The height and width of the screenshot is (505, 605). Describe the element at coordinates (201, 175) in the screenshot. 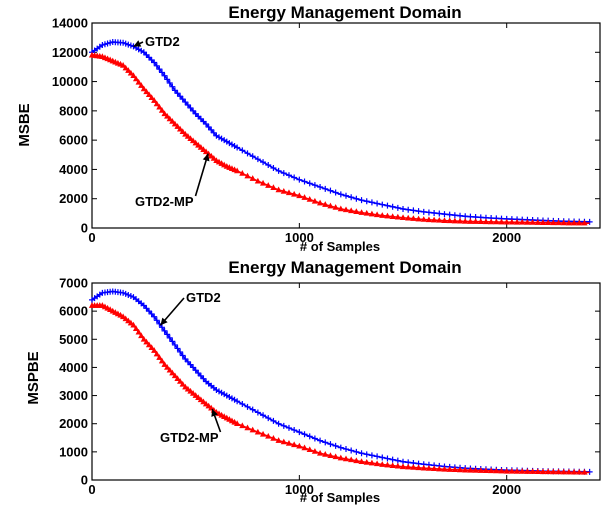

I see `annotation-arrow` at that location.